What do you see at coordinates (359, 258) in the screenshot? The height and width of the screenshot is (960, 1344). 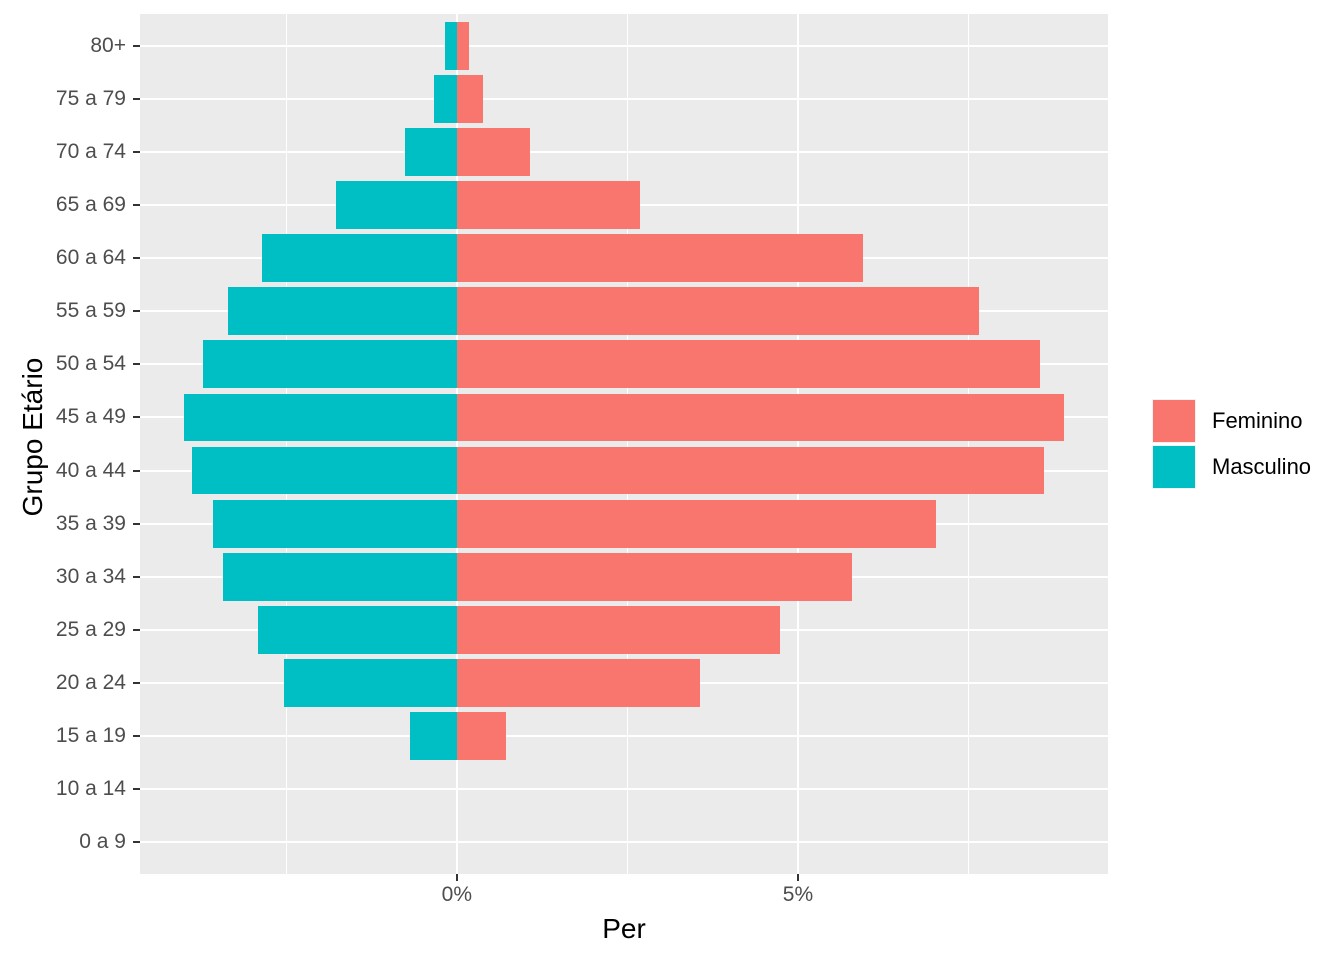 I see `pyramid-bar-masculino-60a64` at bounding box center [359, 258].